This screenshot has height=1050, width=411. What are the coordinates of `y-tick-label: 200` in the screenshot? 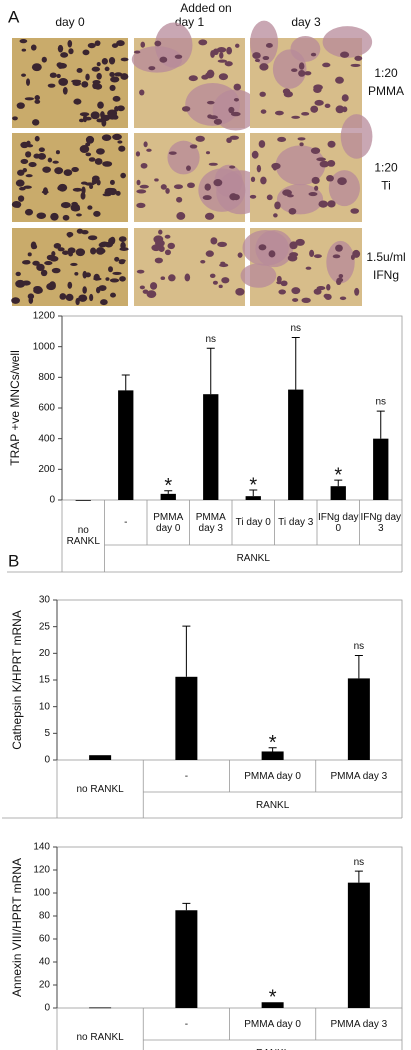 It's located at (46, 469).